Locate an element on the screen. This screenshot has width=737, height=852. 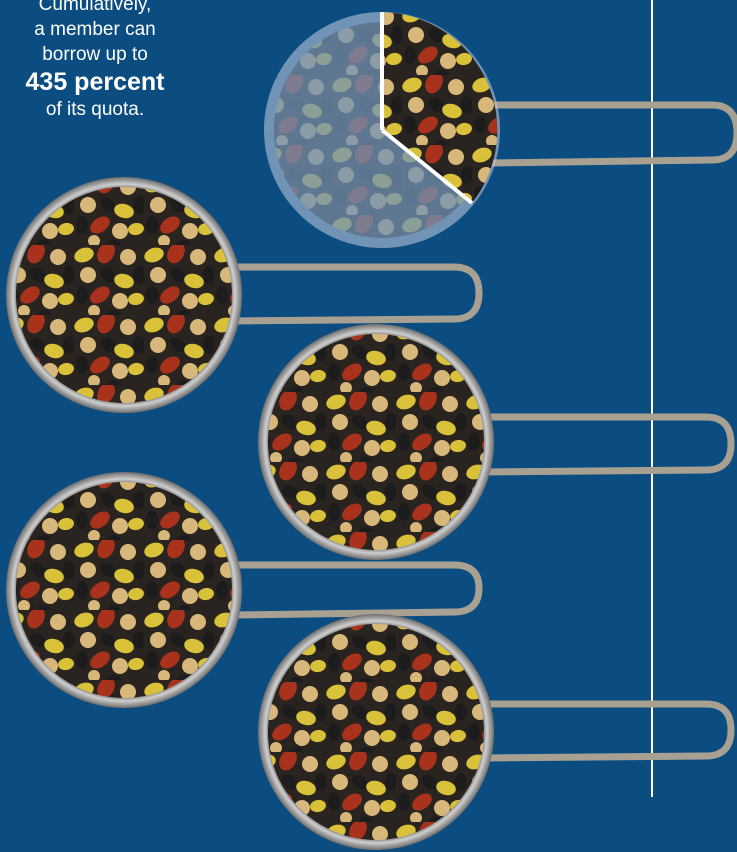
vertical-divider-line is located at coordinates (652, 398).